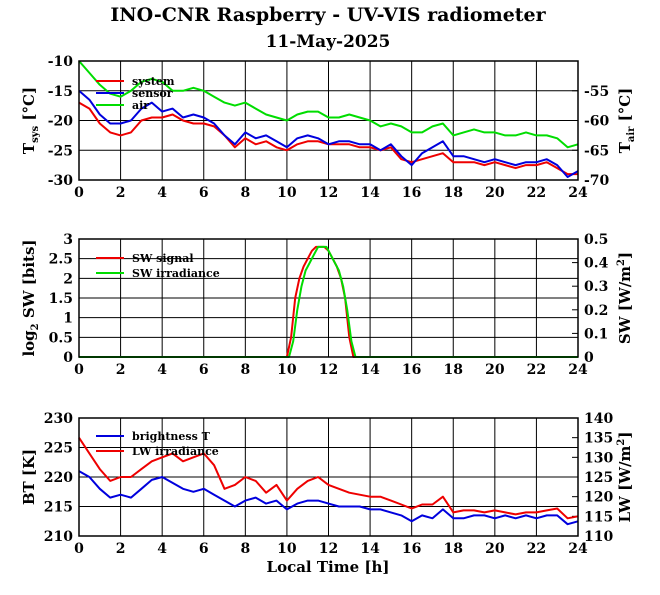 The height and width of the screenshot is (595, 660). I want to click on y2-tick-label: -70, so click(597, 181).